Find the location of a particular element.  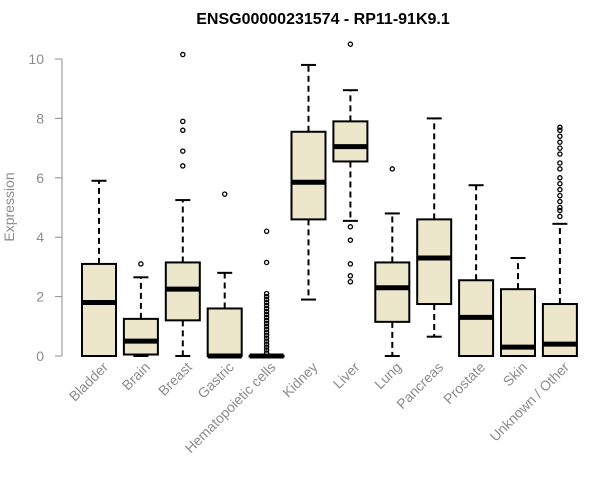

x-tick-label: Prostate is located at coordinates (464, 383).